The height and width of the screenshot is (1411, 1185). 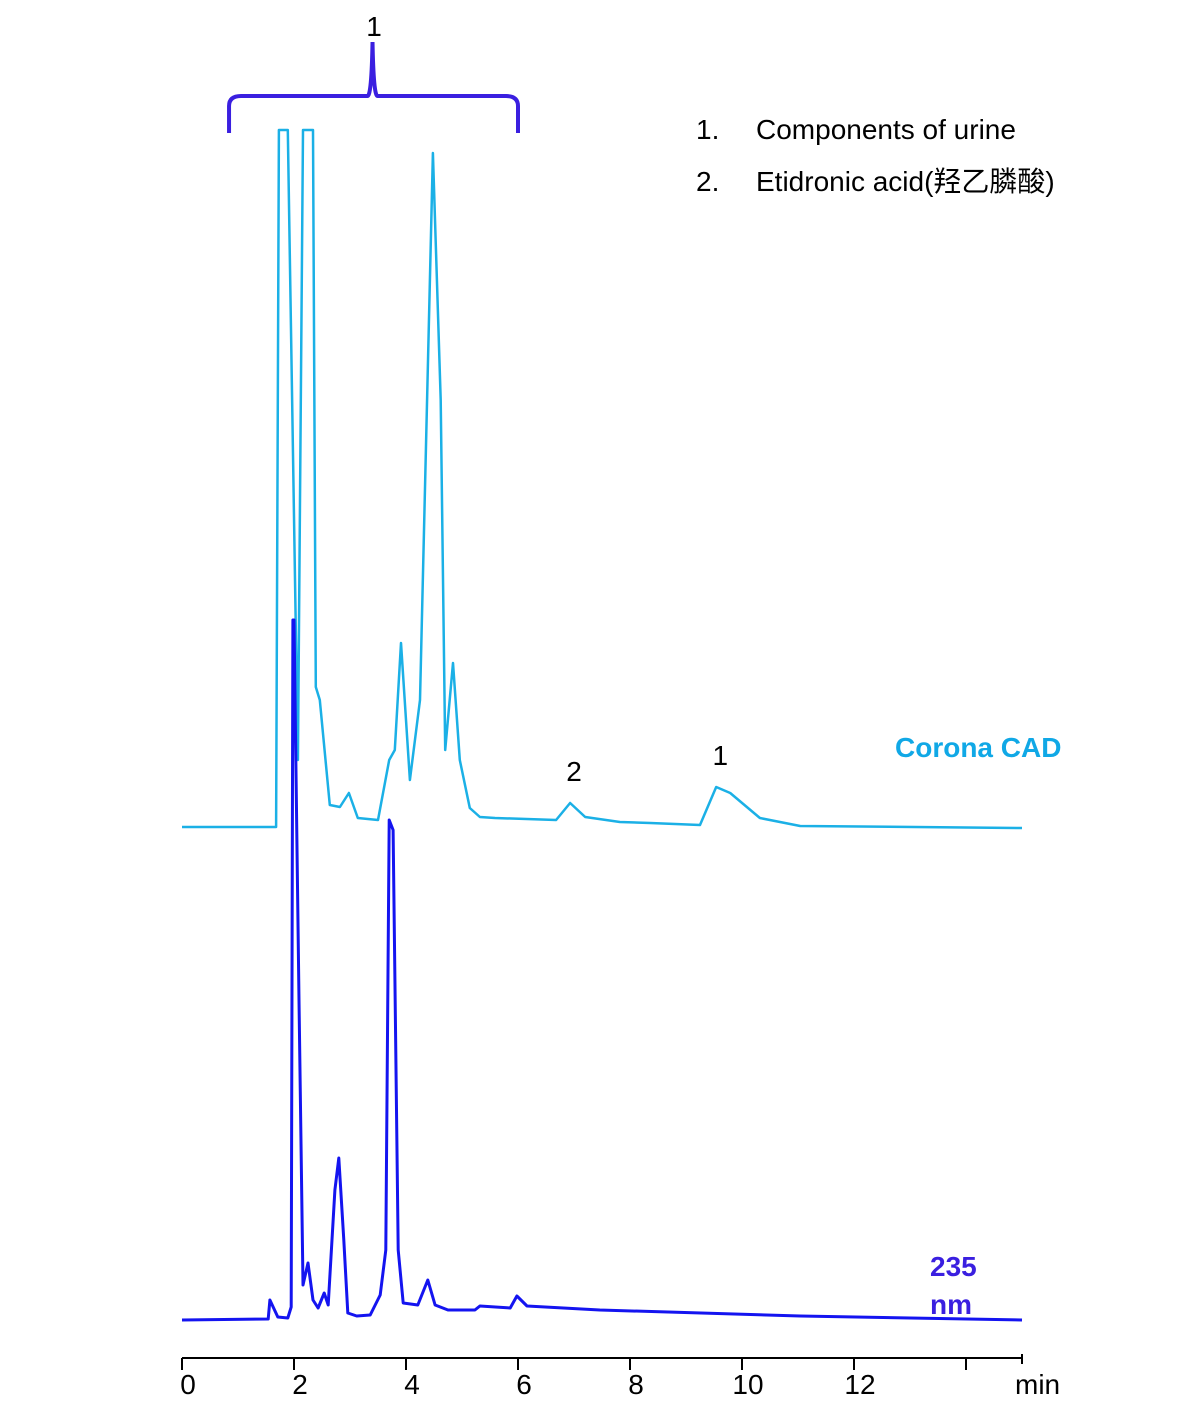 I want to click on x-tick-label: 6, so click(x=524, y=1384).